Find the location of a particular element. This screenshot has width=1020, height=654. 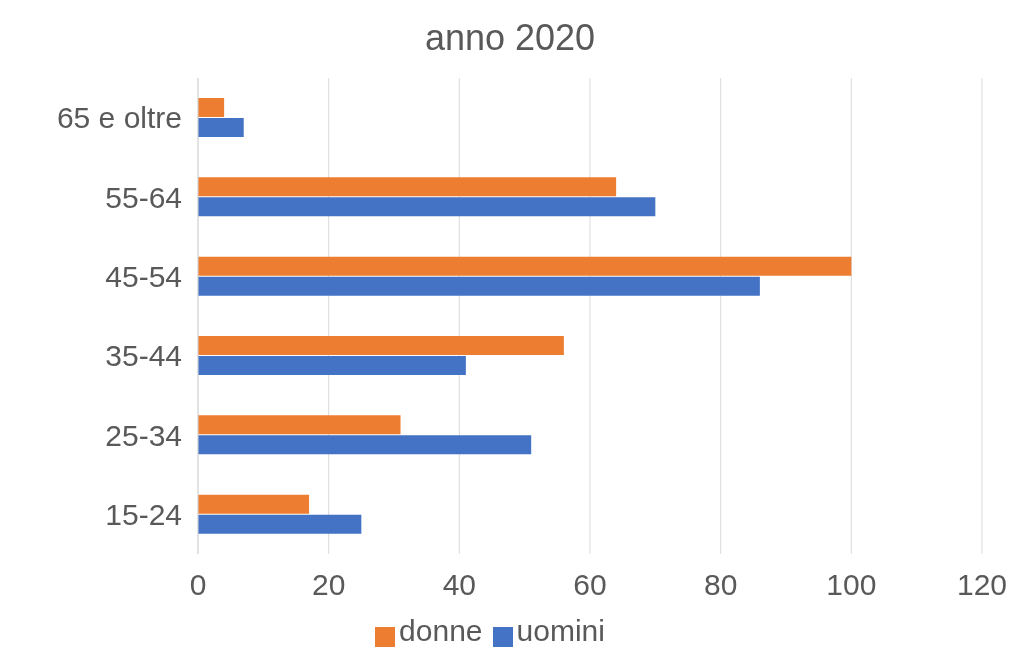

x-tick-label: 40 is located at coordinates (459, 585).